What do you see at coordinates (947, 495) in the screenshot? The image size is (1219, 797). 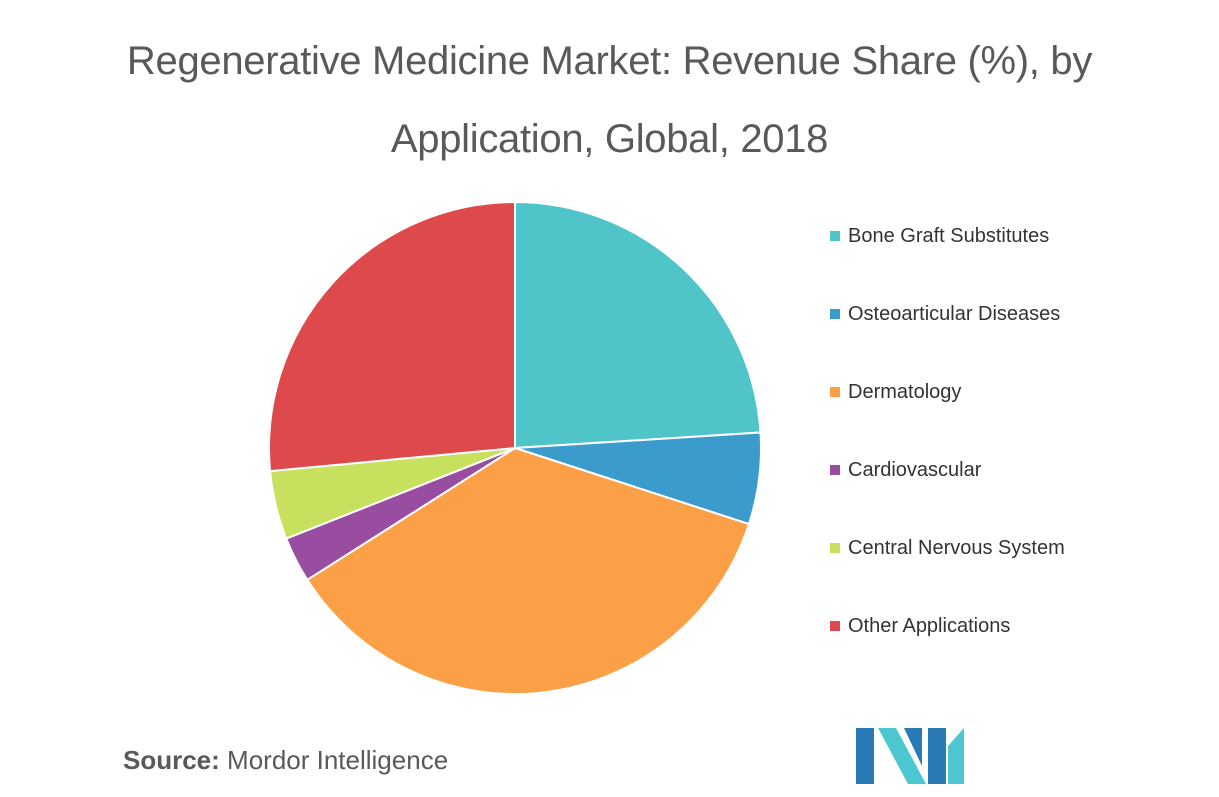 I see `legend-item-cardiovascular: Cardiovascular` at bounding box center [947, 495].